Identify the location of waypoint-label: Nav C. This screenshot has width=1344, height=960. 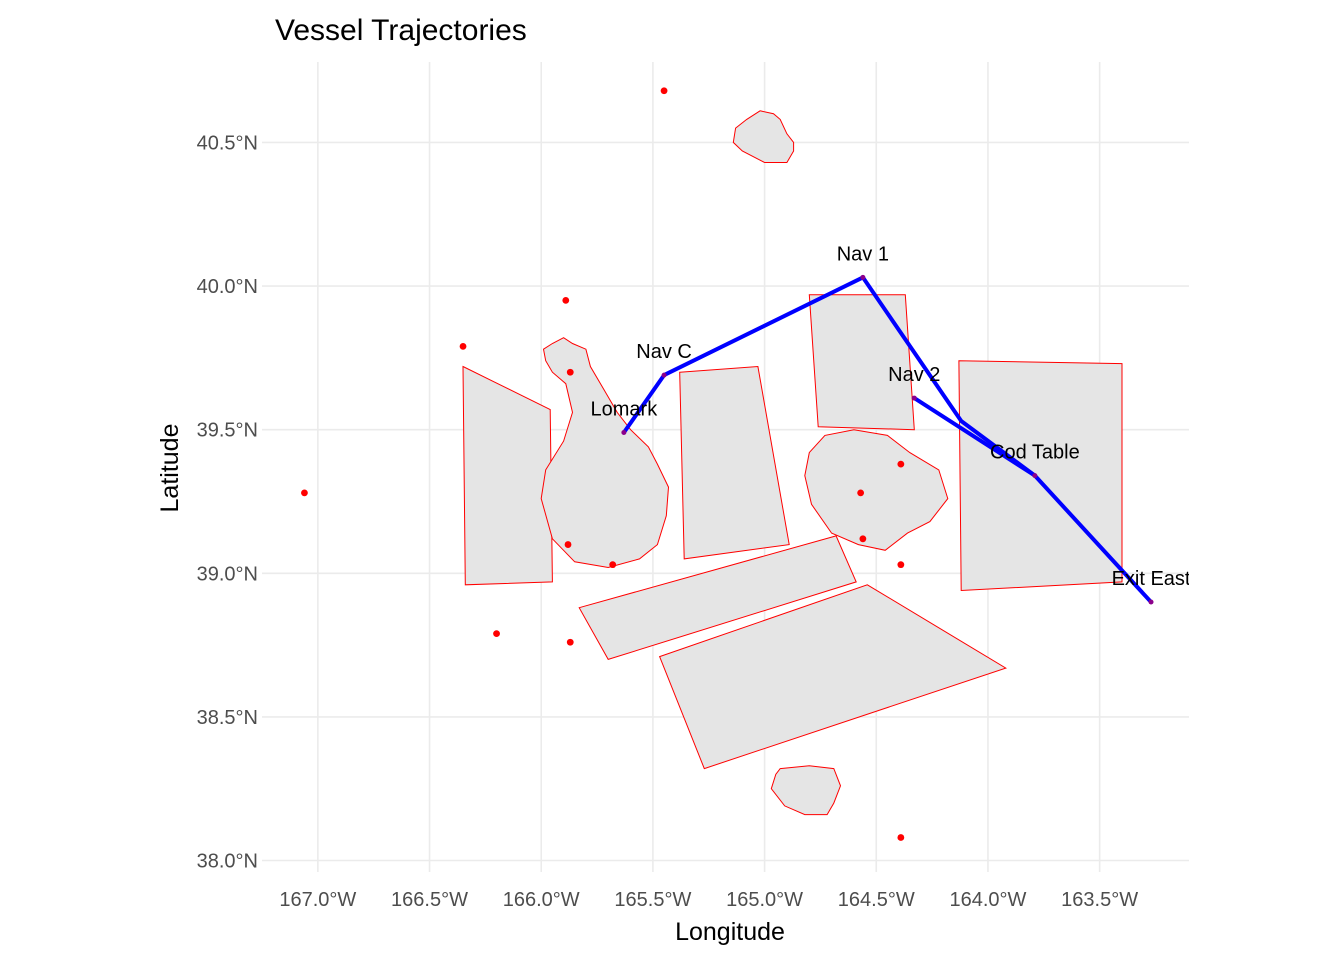
(664, 352).